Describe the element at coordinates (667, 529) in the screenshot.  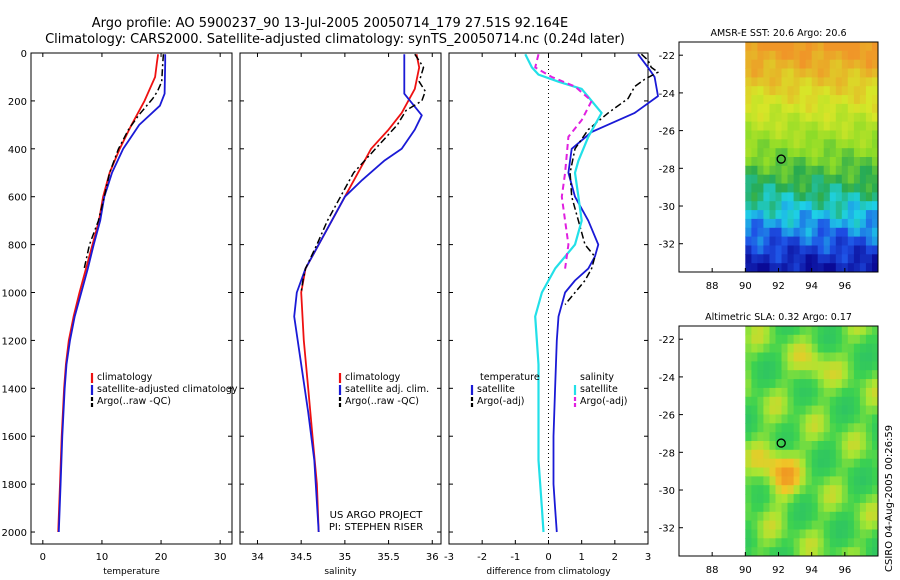
I see `map-y-tick-label: -32` at that location.